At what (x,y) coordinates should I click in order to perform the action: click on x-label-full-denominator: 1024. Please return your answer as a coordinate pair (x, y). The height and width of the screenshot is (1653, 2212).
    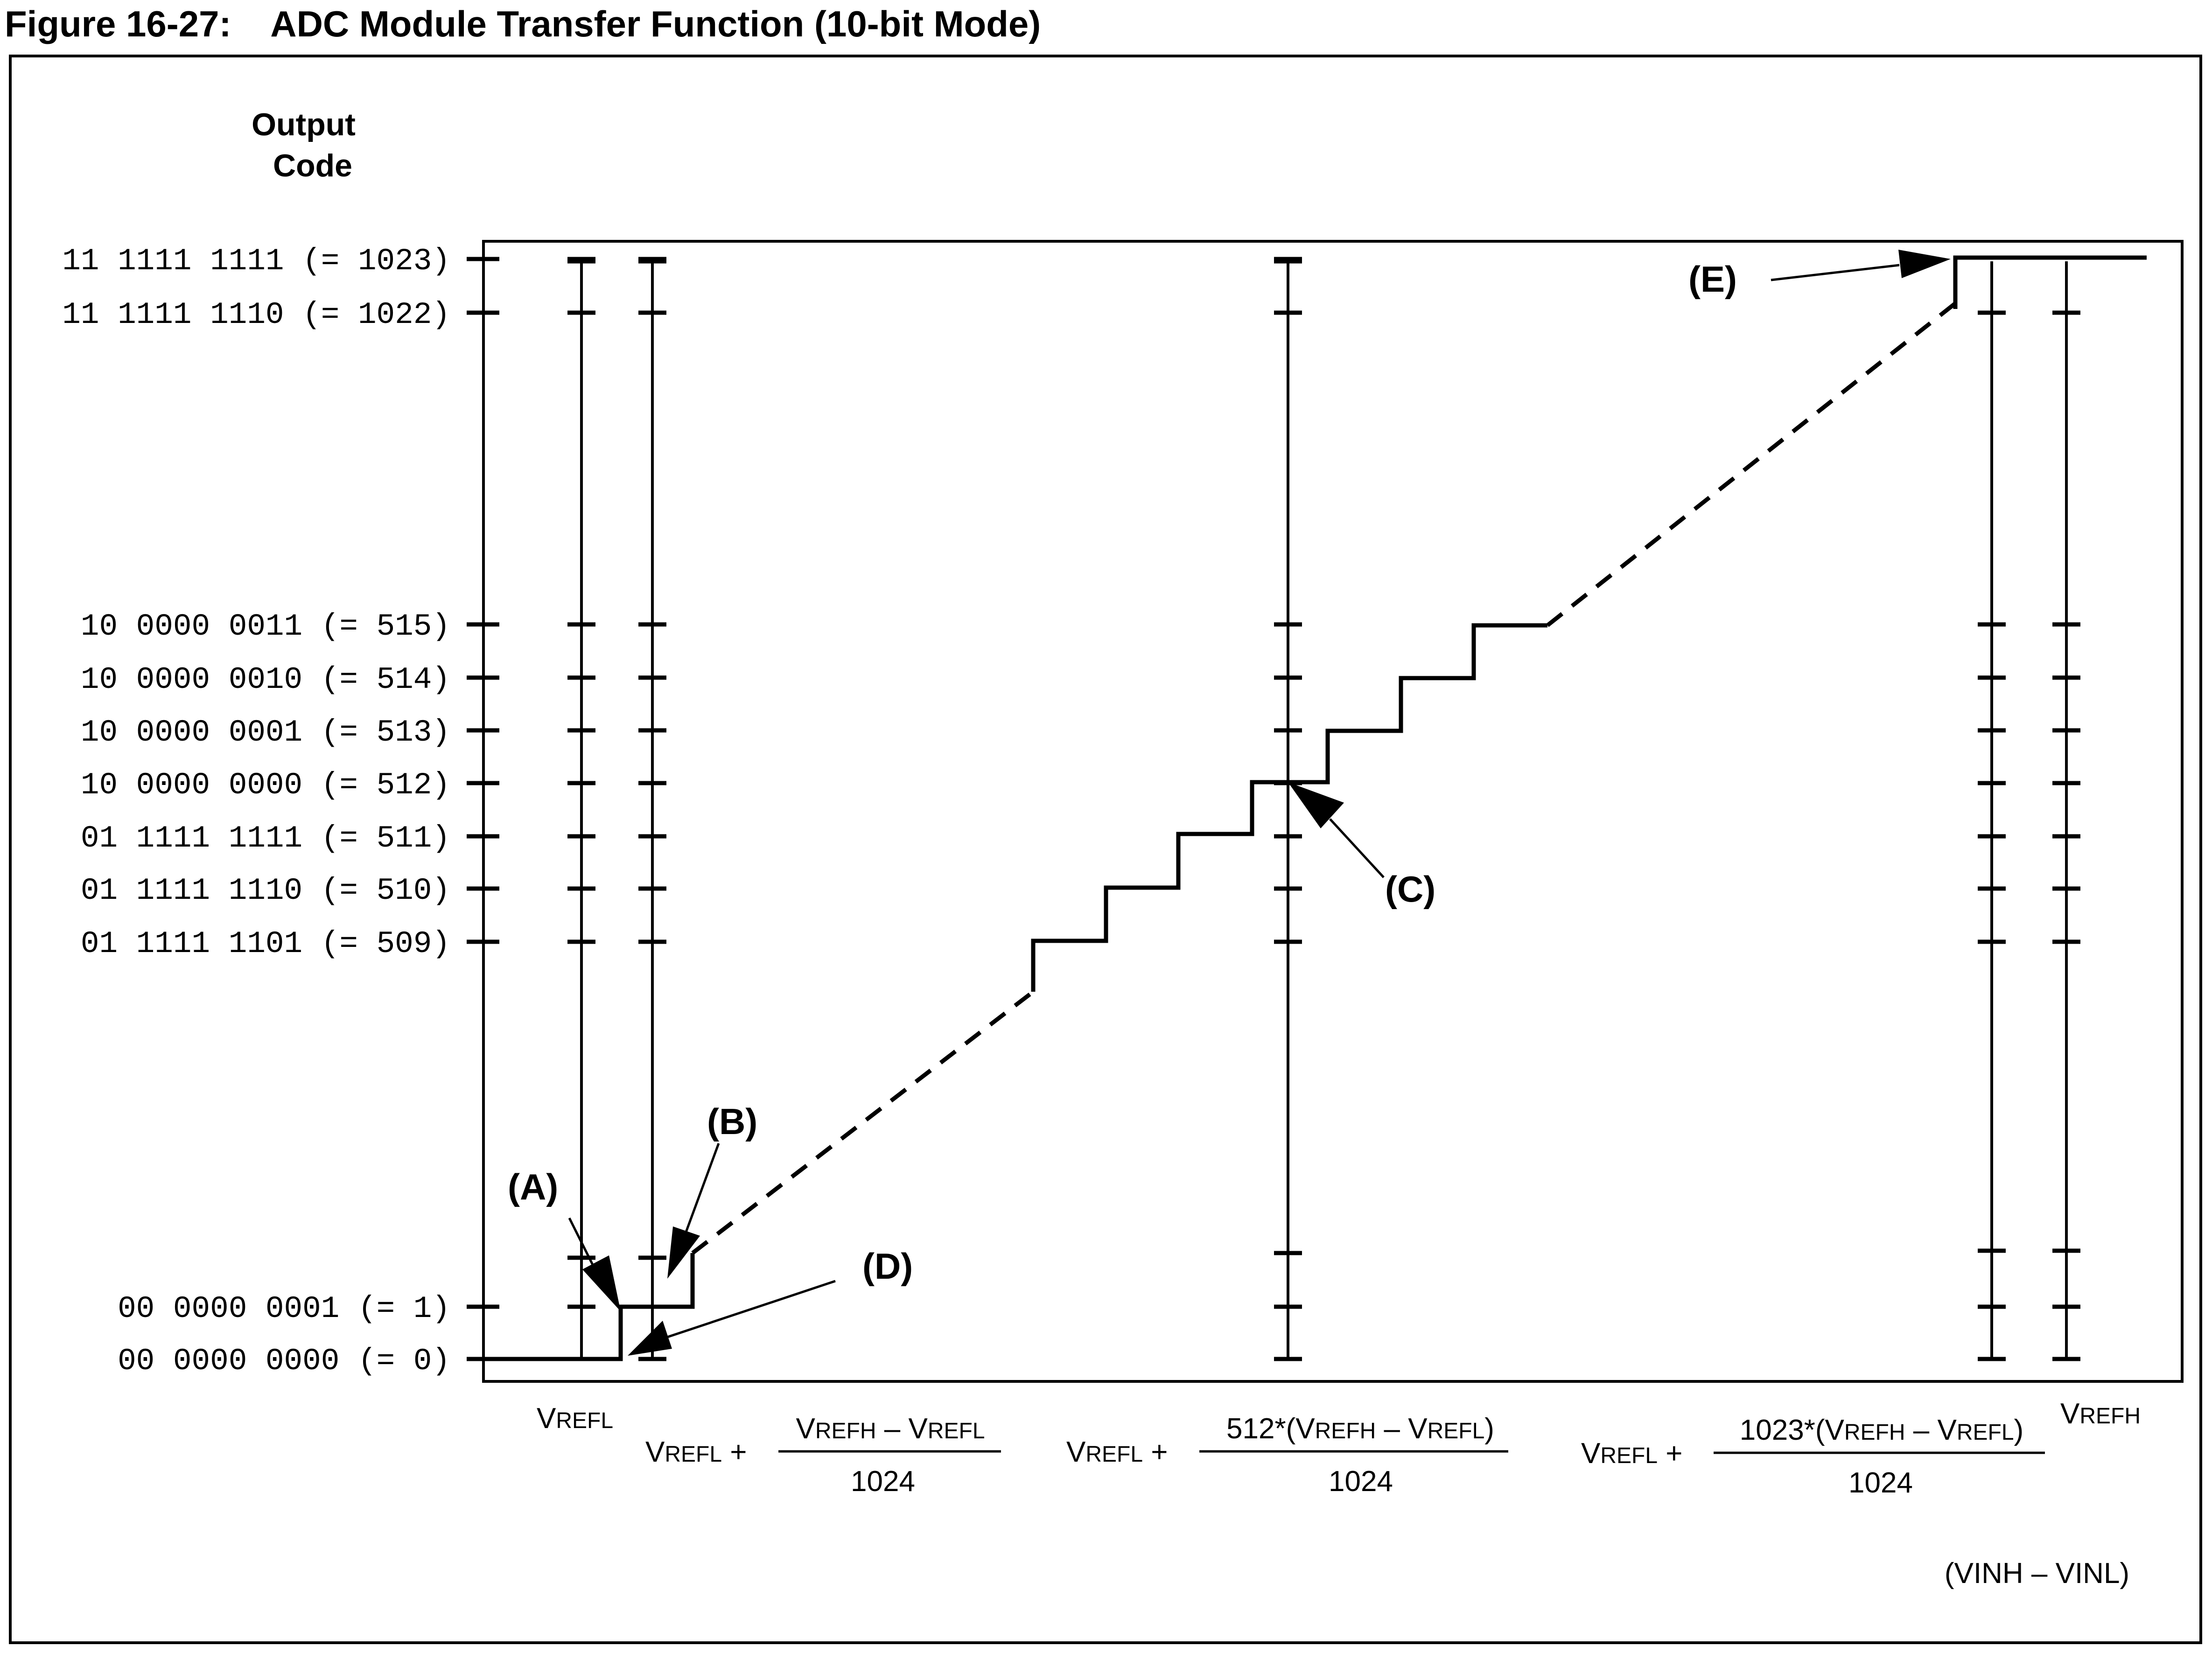
    Looking at the image, I should click on (1880, 1483).